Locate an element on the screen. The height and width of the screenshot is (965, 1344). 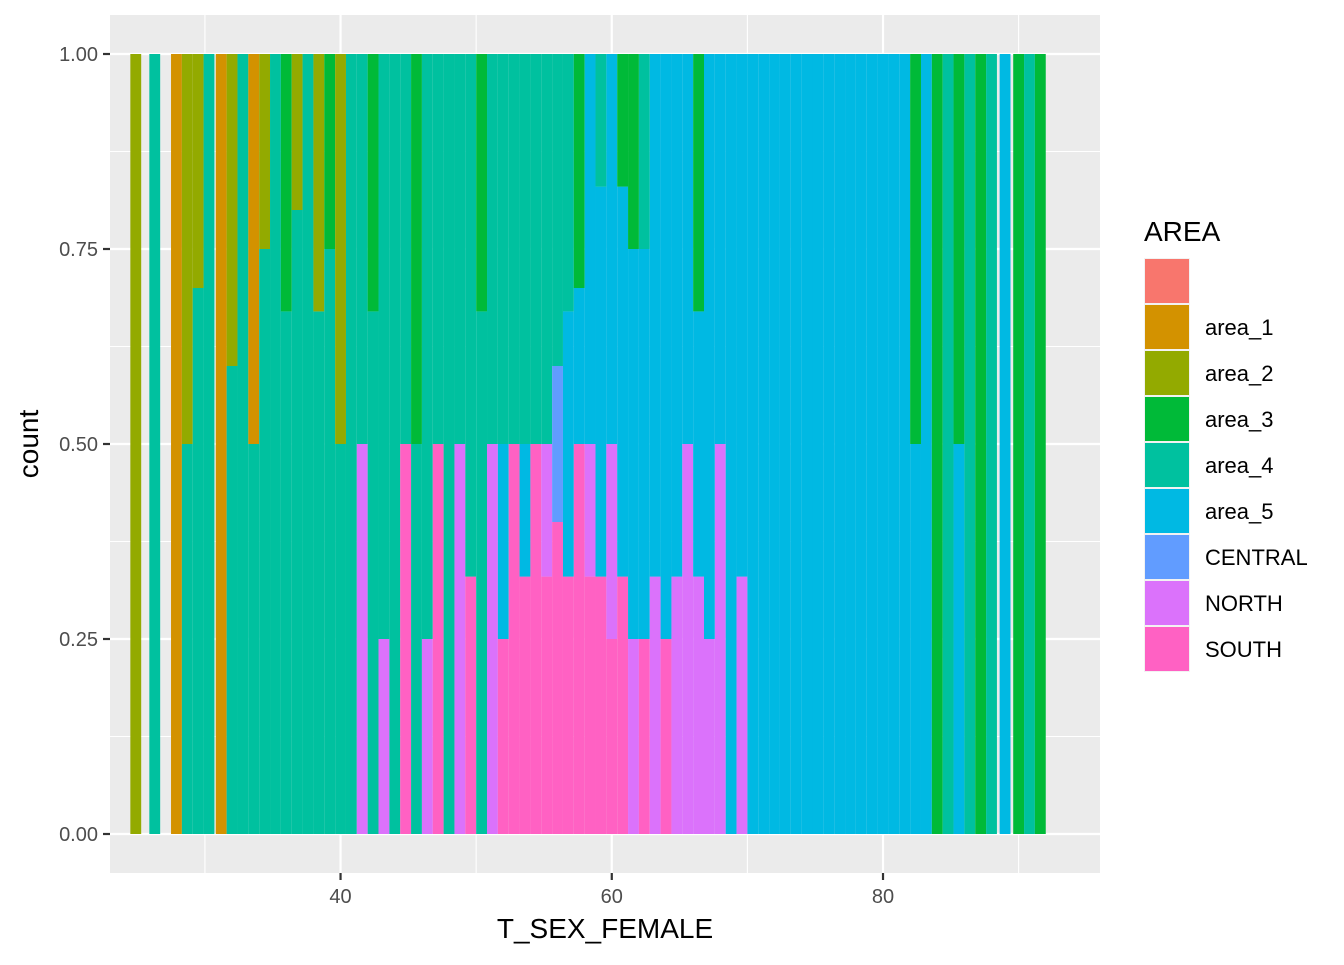
legend-key-label: area_4 is located at coordinates (1239, 465).